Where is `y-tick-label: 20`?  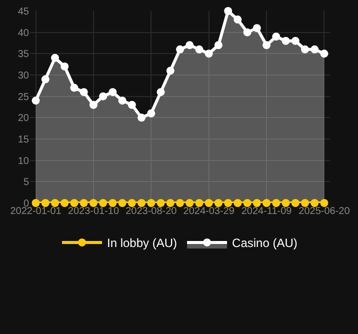
y-tick-label: 20 is located at coordinates (24, 118).